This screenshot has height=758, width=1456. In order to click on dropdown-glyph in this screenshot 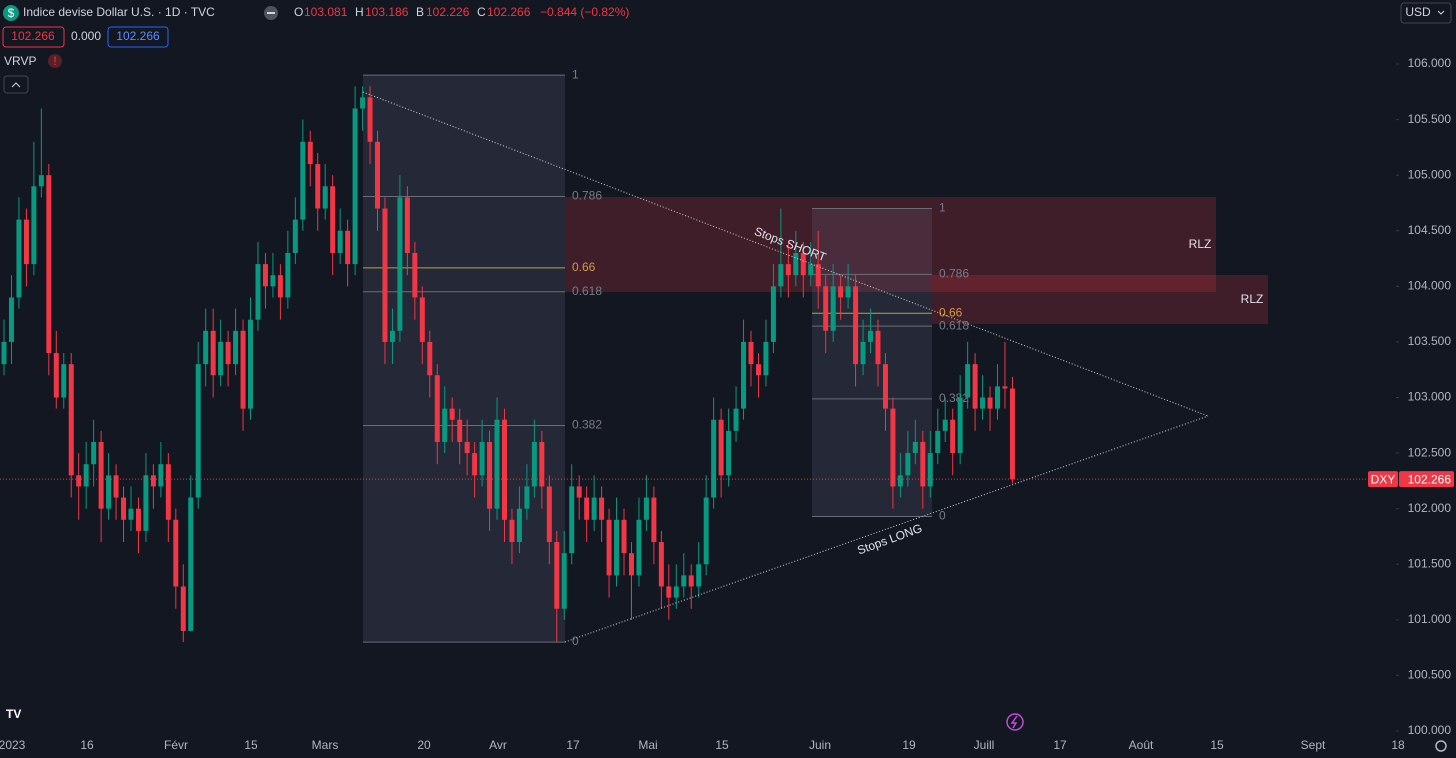, I will do `click(1441, 12)`.